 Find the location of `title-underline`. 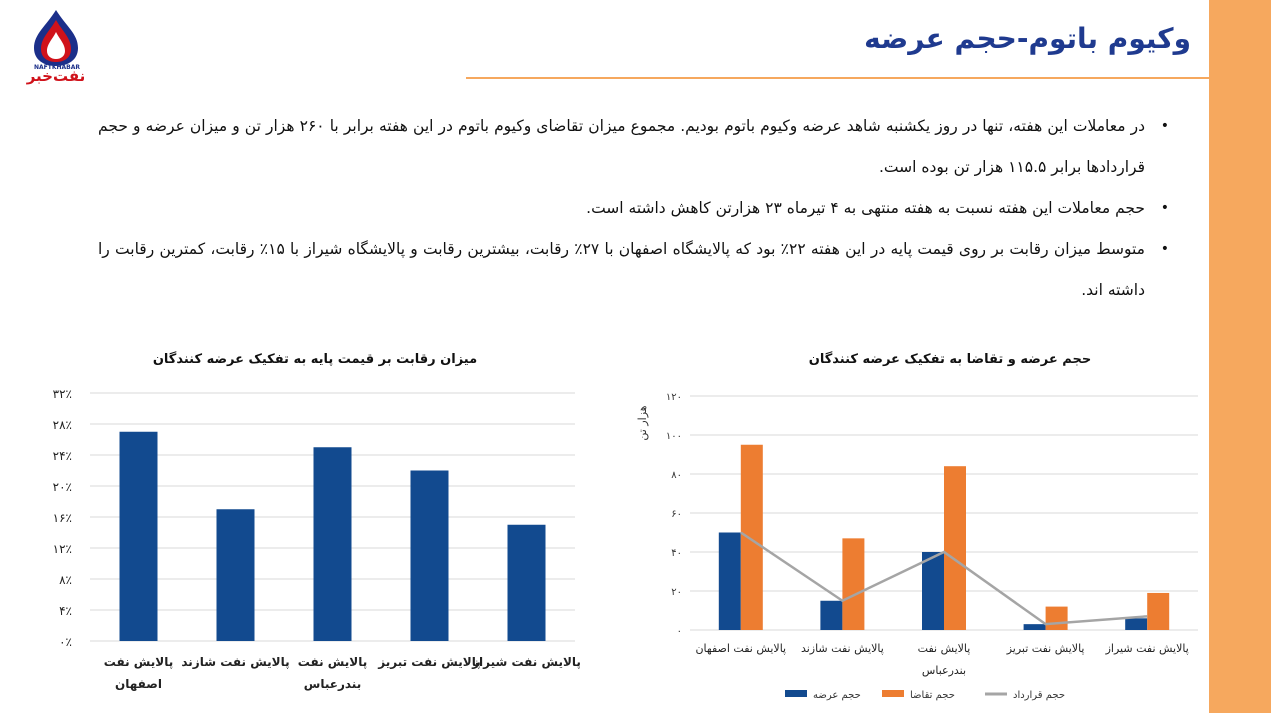

title-underline is located at coordinates (837, 78).